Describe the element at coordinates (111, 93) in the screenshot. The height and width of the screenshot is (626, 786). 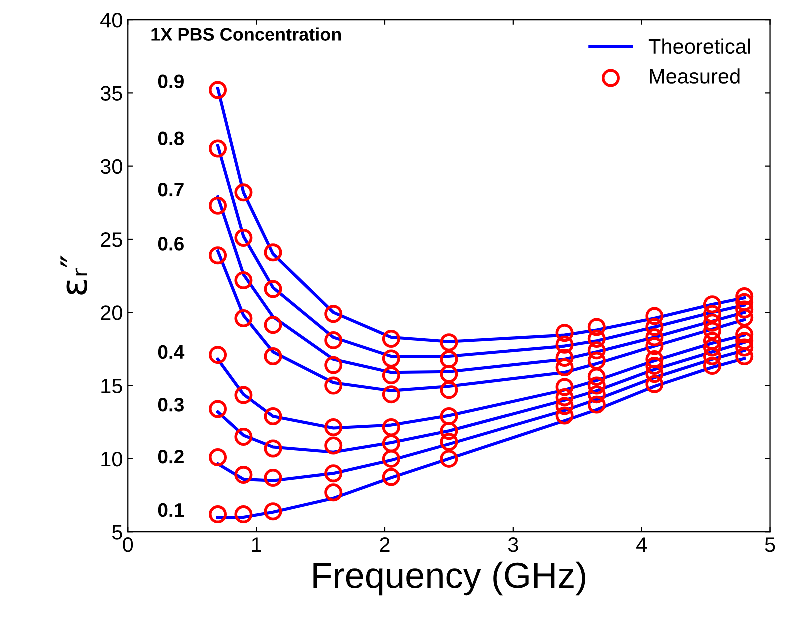
I see `y-tick-label: 35` at that location.